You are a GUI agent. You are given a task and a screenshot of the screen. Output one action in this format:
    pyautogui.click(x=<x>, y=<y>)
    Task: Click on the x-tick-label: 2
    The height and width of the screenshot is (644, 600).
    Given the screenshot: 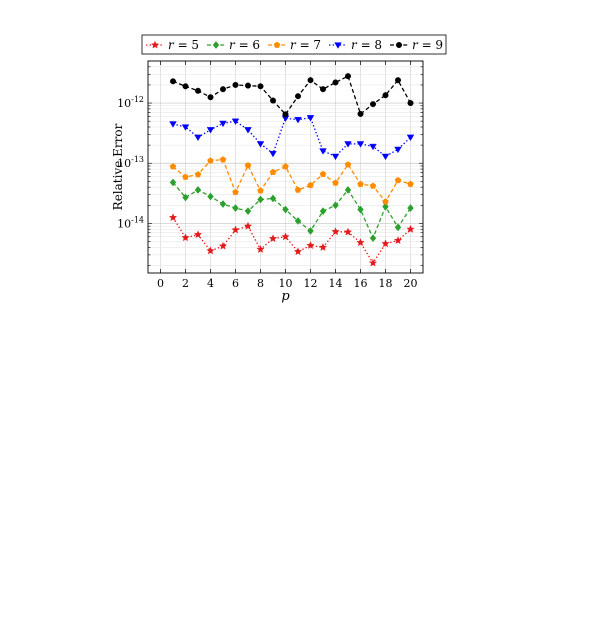 What is the action you would take?
    pyautogui.click(x=185, y=283)
    